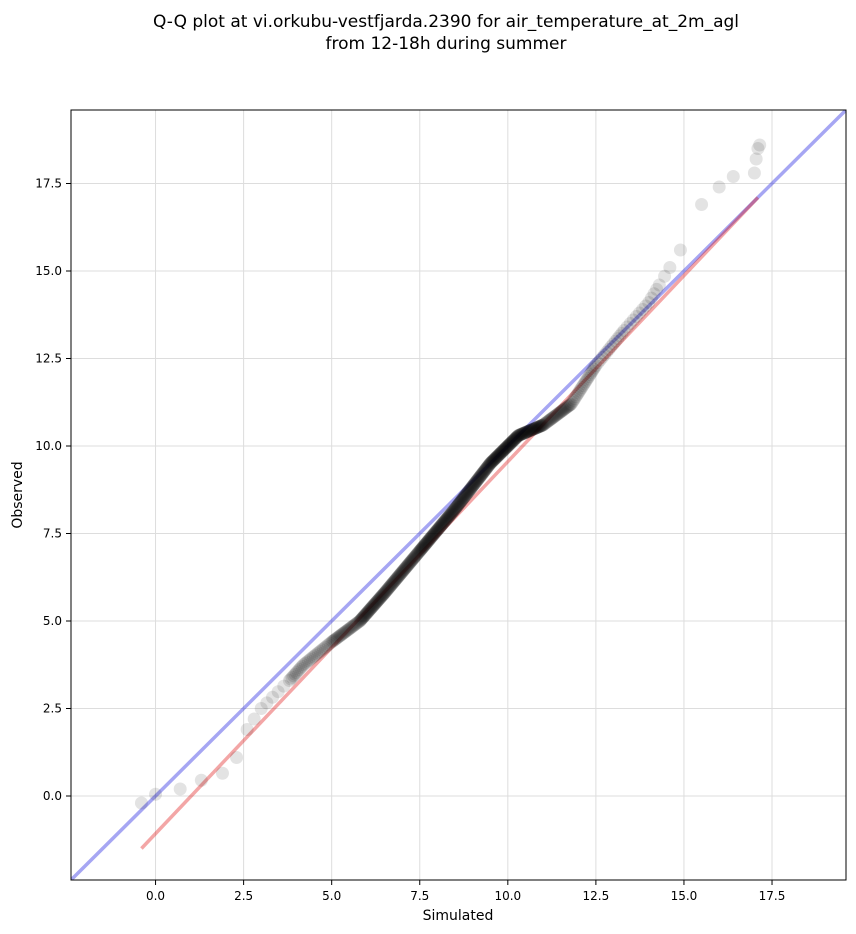 The height and width of the screenshot is (934, 856). Describe the element at coordinates (446, 44) in the screenshot. I see `chart-title-line-2: from 12-18h during summer` at that location.